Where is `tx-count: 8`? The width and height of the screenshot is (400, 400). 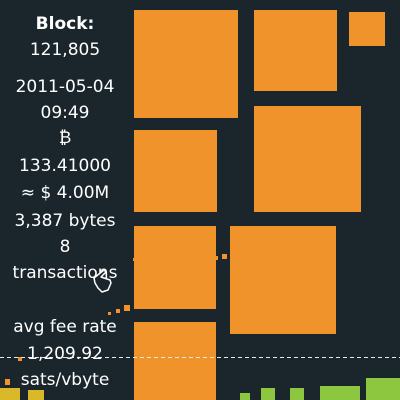
tx-count: 8 is located at coordinates (65, 247).